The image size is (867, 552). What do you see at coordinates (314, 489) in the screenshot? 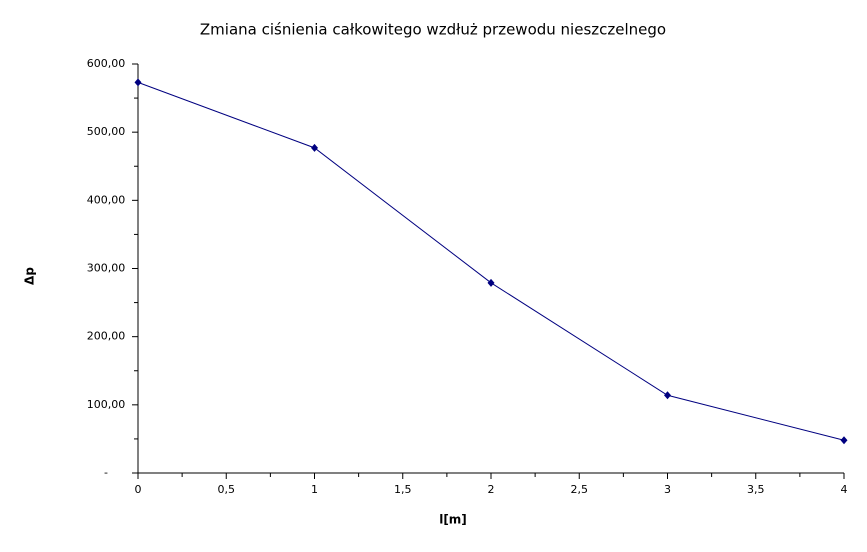
I see `x-tick-label: 1` at bounding box center [314, 489].